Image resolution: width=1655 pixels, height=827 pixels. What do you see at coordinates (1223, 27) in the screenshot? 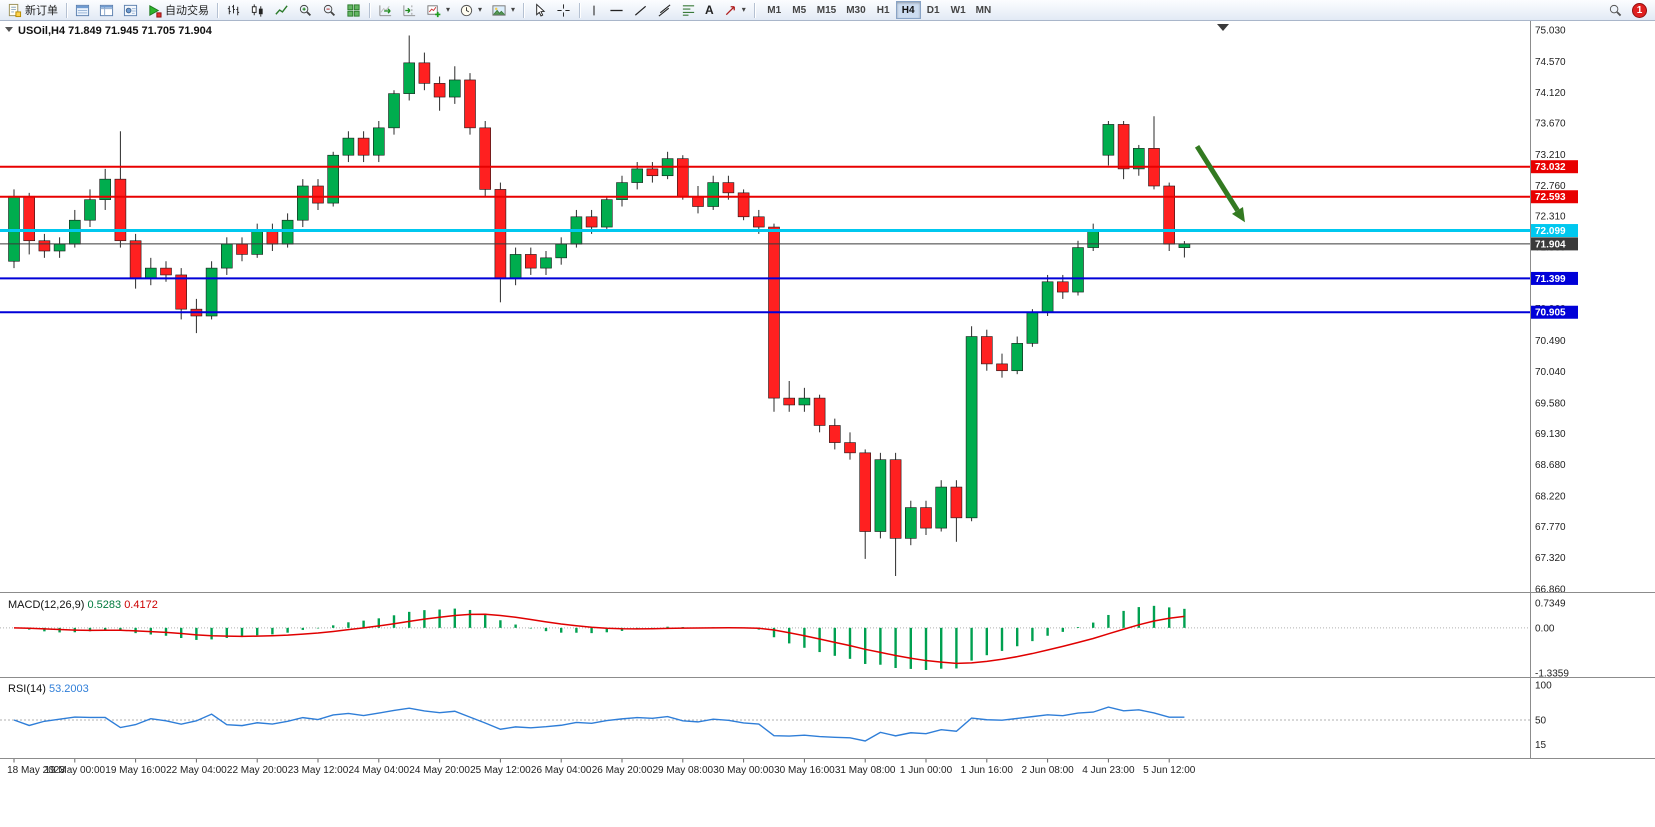
I see `chart-shift-marker` at bounding box center [1223, 27].